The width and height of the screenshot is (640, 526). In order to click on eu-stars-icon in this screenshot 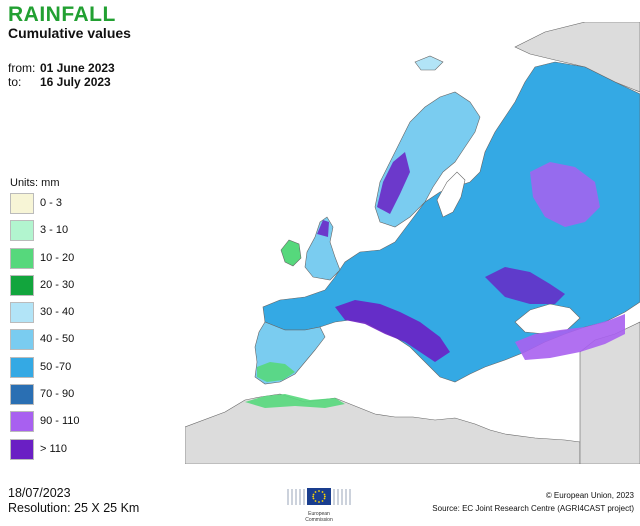, I will do `click(319, 496)`.